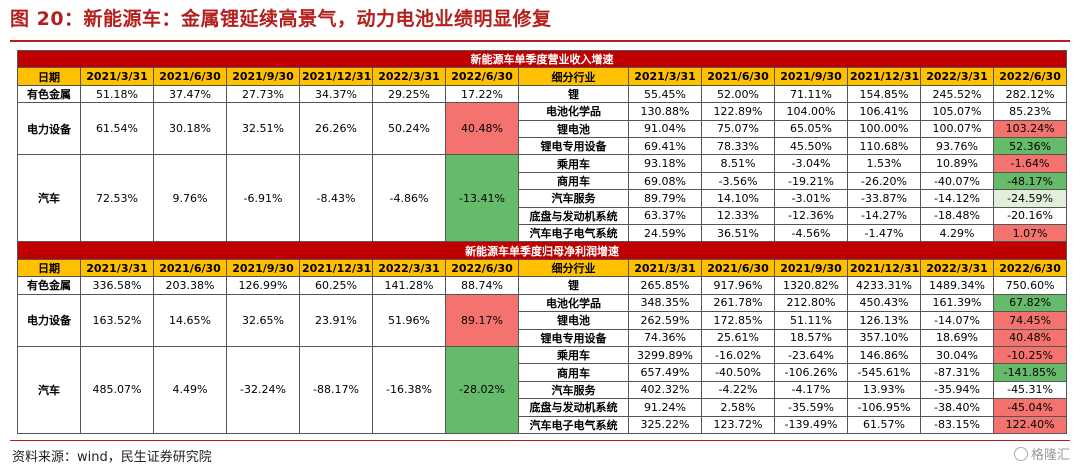 The image size is (1080, 467). Describe the element at coordinates (957, 181) in the screenshot. I see `sub-industry-value: -40.07%` at that location.